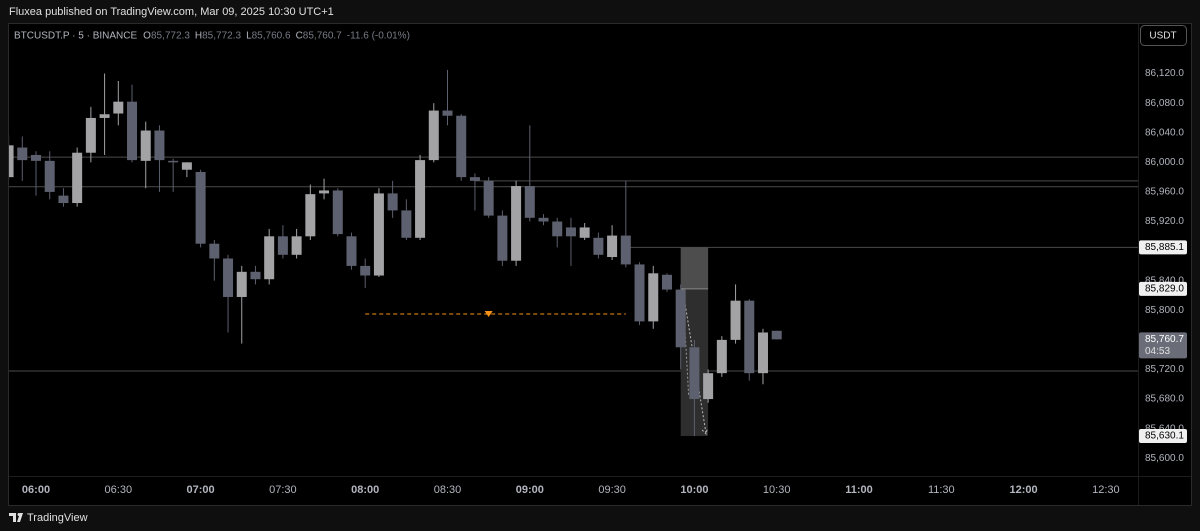 The height and width of the screenshot is (531, 1200). What do you see at coordinates (283, 490) in the screenshot?
I see `x-tick-label: 07:30` at bounding box center [283, 490].